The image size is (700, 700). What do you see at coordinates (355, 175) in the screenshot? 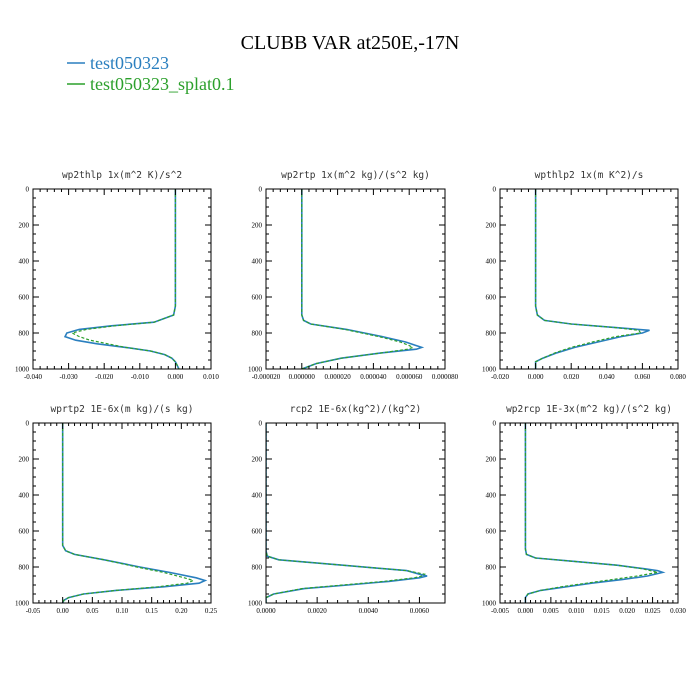
I see `panel-title: wp2rtp 1x(m^2 kg)/(s^2 kg)` at bounding box center [355, 175].